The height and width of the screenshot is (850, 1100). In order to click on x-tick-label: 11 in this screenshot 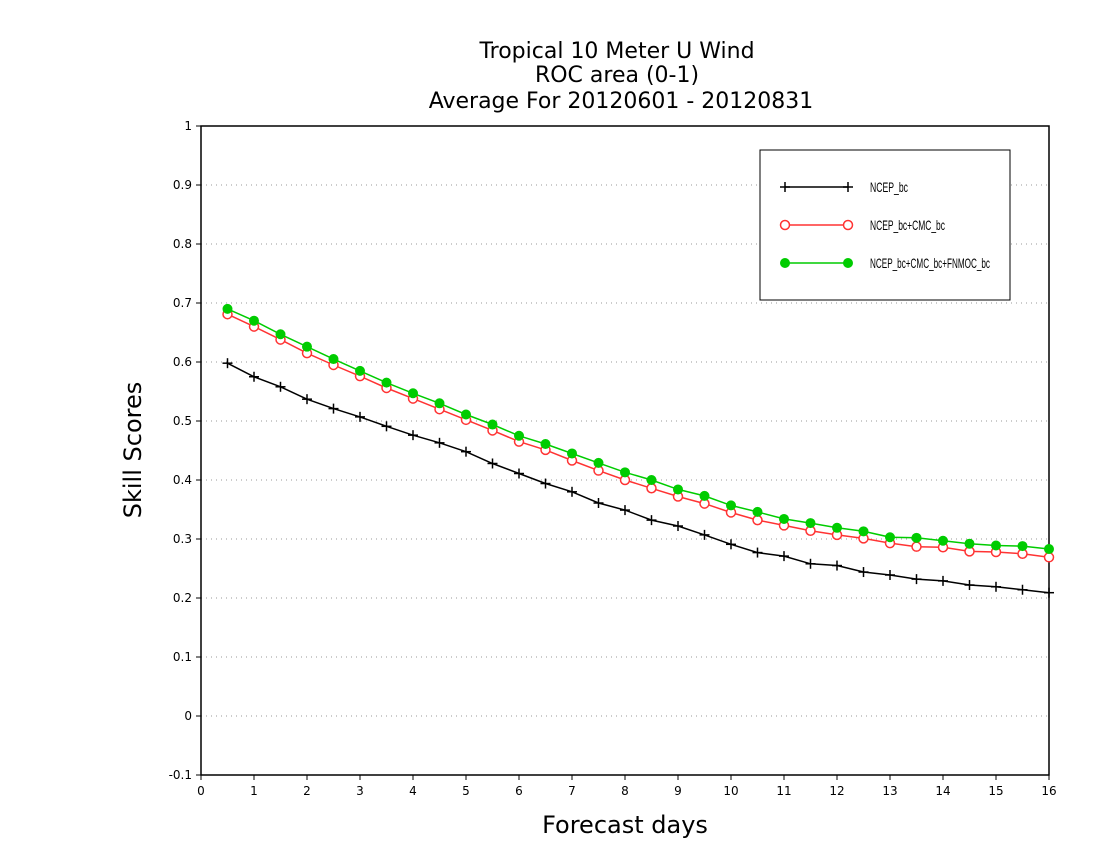, I will do `click(783, 791)`.